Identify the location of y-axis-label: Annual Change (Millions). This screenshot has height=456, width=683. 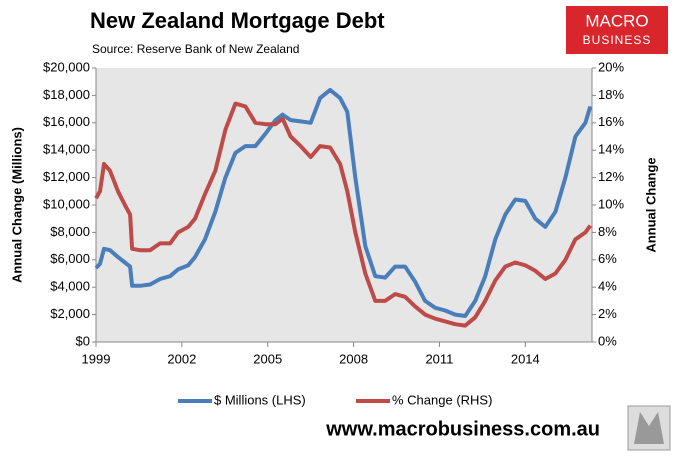
(16, 205).